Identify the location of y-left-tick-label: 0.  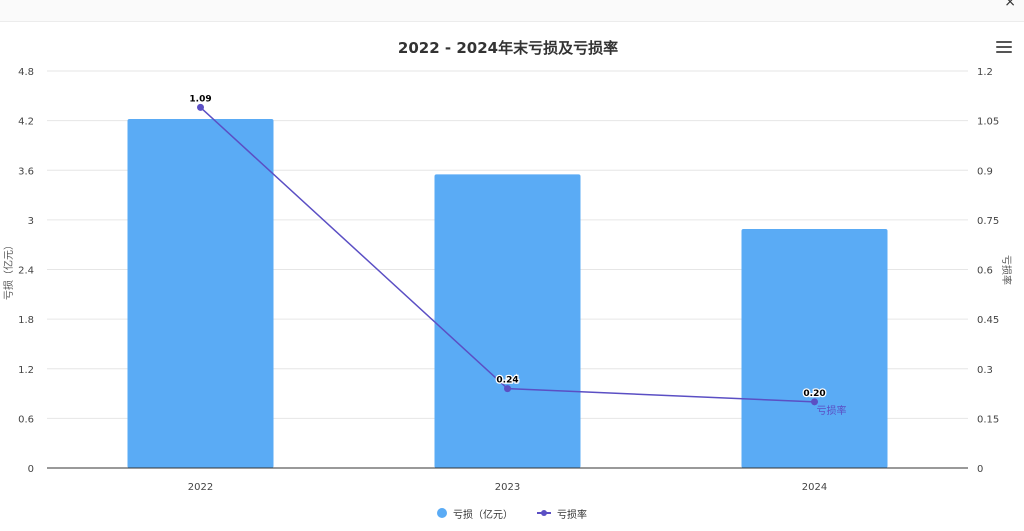
(31, 469).